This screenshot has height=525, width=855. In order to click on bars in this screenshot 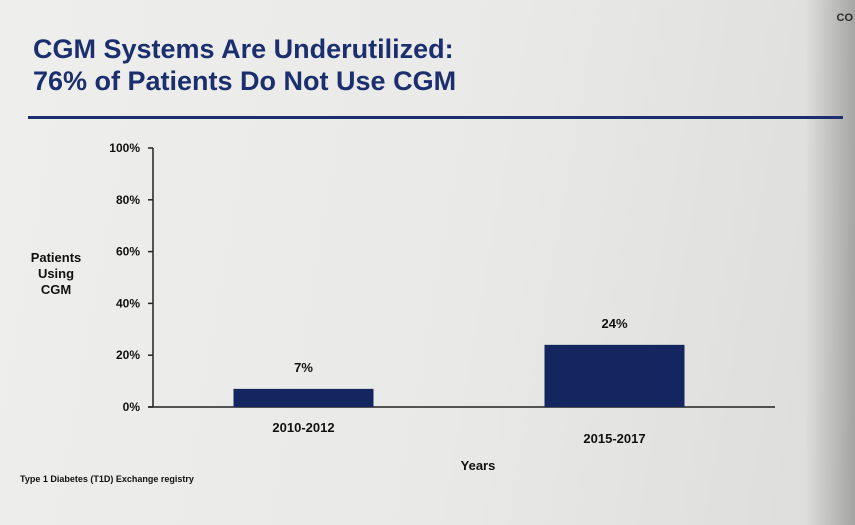, I will do `click(459, 375)`.